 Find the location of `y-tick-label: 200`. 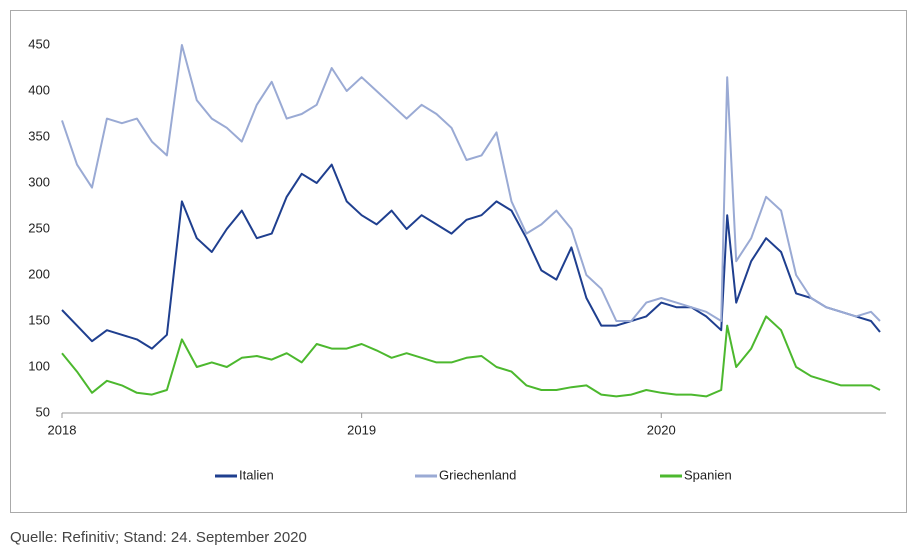

y-tick-label: 200 is located at coordinates (39, 273).